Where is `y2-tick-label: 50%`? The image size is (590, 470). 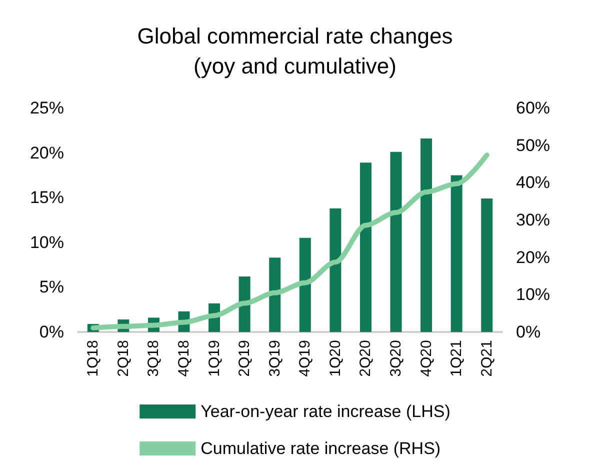 y2-tick-label: 50% is located at coordinates (533, 145).